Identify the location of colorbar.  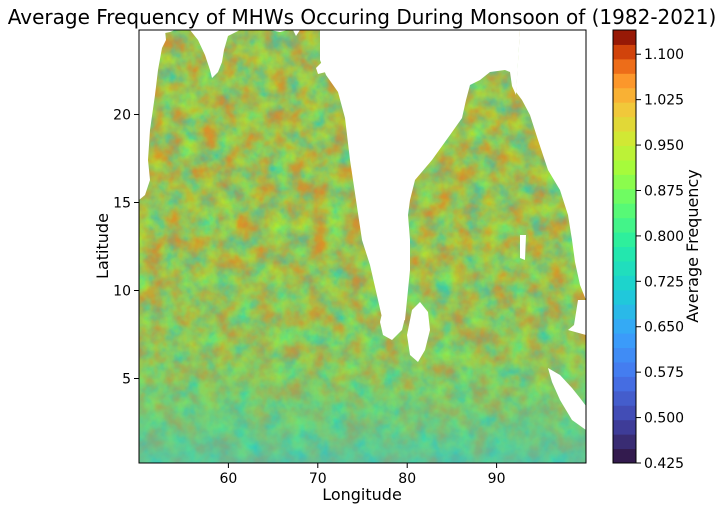
(624, 246).